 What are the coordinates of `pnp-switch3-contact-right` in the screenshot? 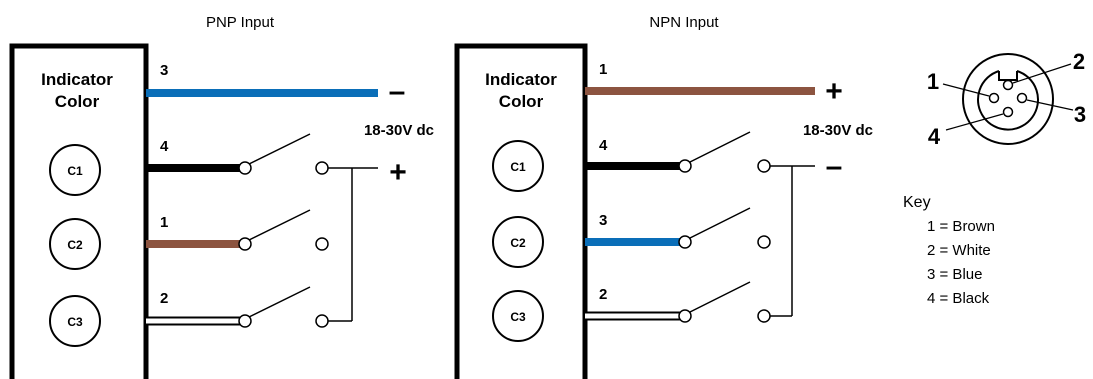 It's located at (322, 321).